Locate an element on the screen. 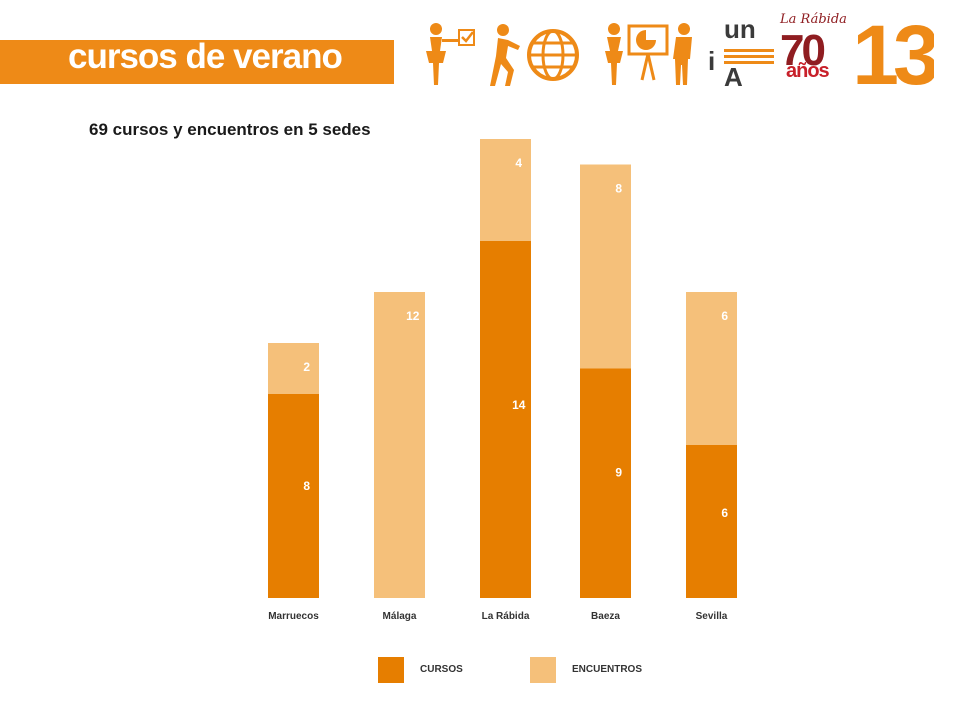  data-label-encuentros: 12 is located at coordinates (413, 316).